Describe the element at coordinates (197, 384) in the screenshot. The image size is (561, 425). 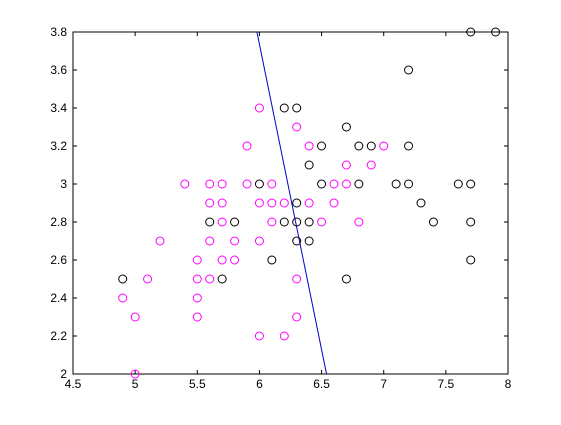
I see `x-tick-label: 5.5` at that location.